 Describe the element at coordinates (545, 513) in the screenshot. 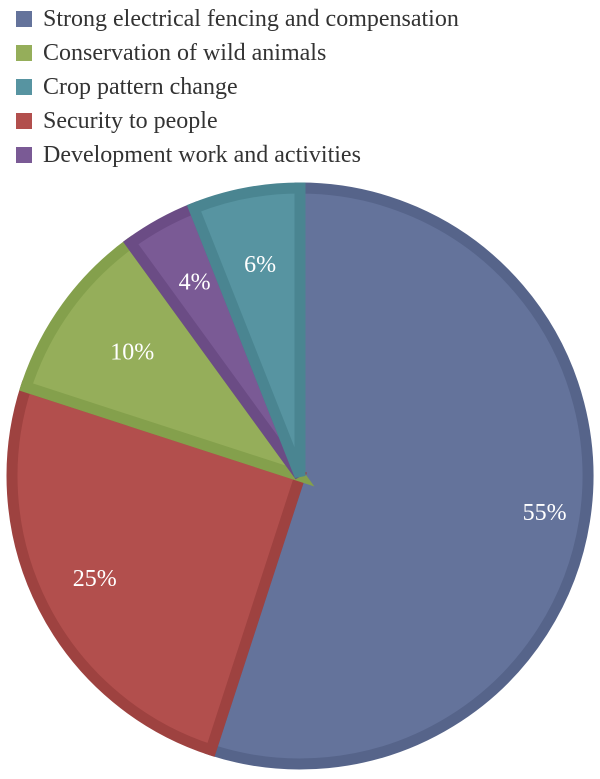

I see `slice-label: 55%` at that location.